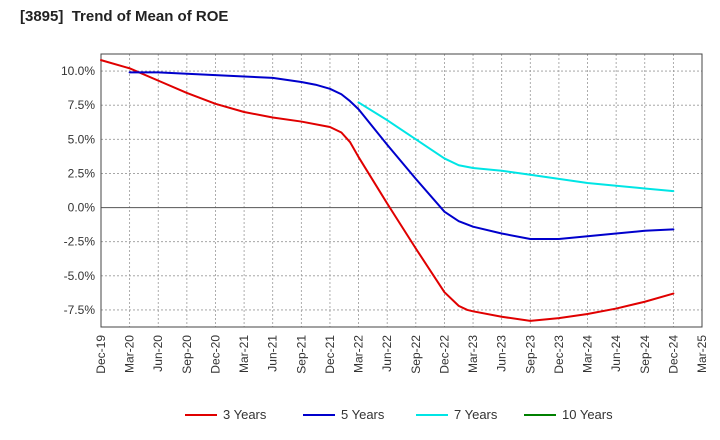 The width and height of the screenshot is (720, 440). Describe the element at coordinates (516, 147) in the screenshot. I see `series-line` at that location.